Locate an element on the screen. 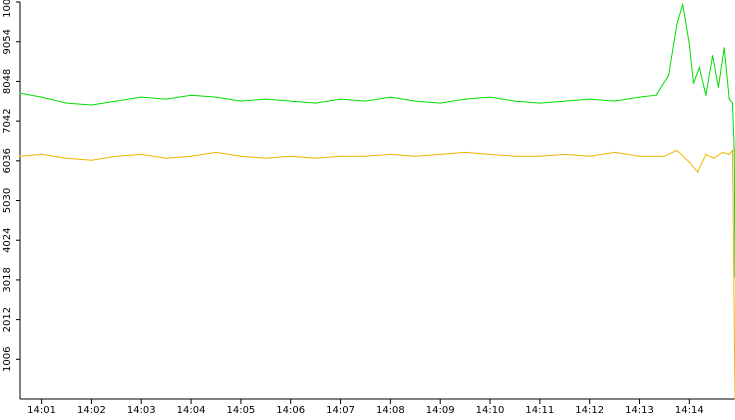  x-tick-label: 14:12 is located at coordinates (589, 410).